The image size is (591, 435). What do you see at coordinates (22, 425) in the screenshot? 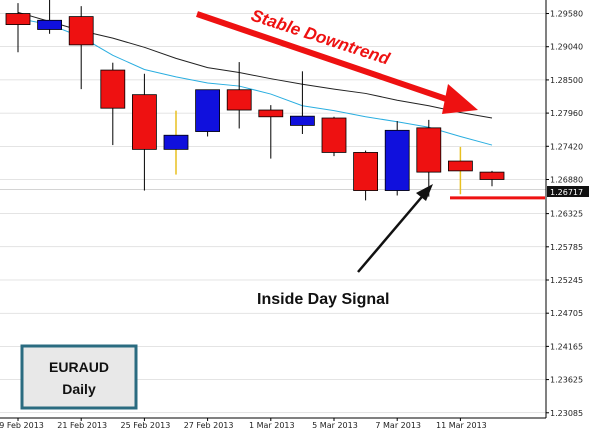
I see `x-tick-label: 19 Feb 2013` at bounding box center [22, 425].